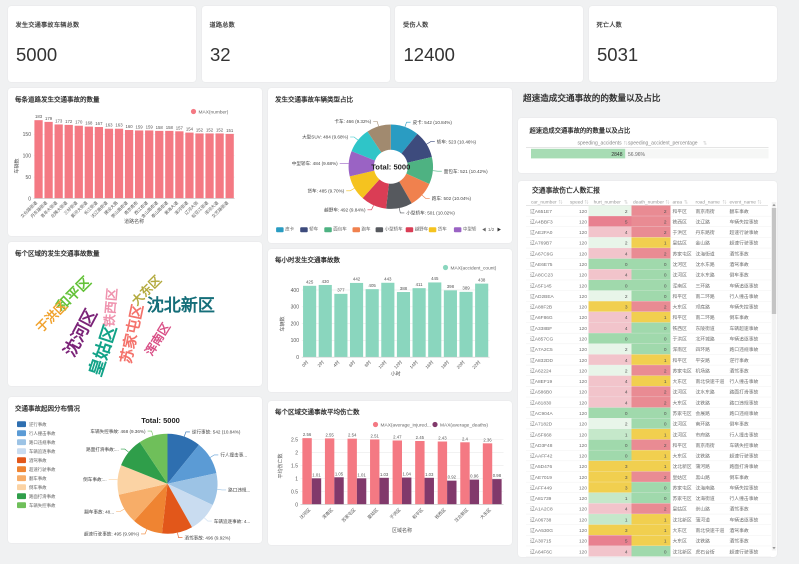 This screenshot has height=564, width=799. I want to click on svg-text: car_number, so click(544, 202).